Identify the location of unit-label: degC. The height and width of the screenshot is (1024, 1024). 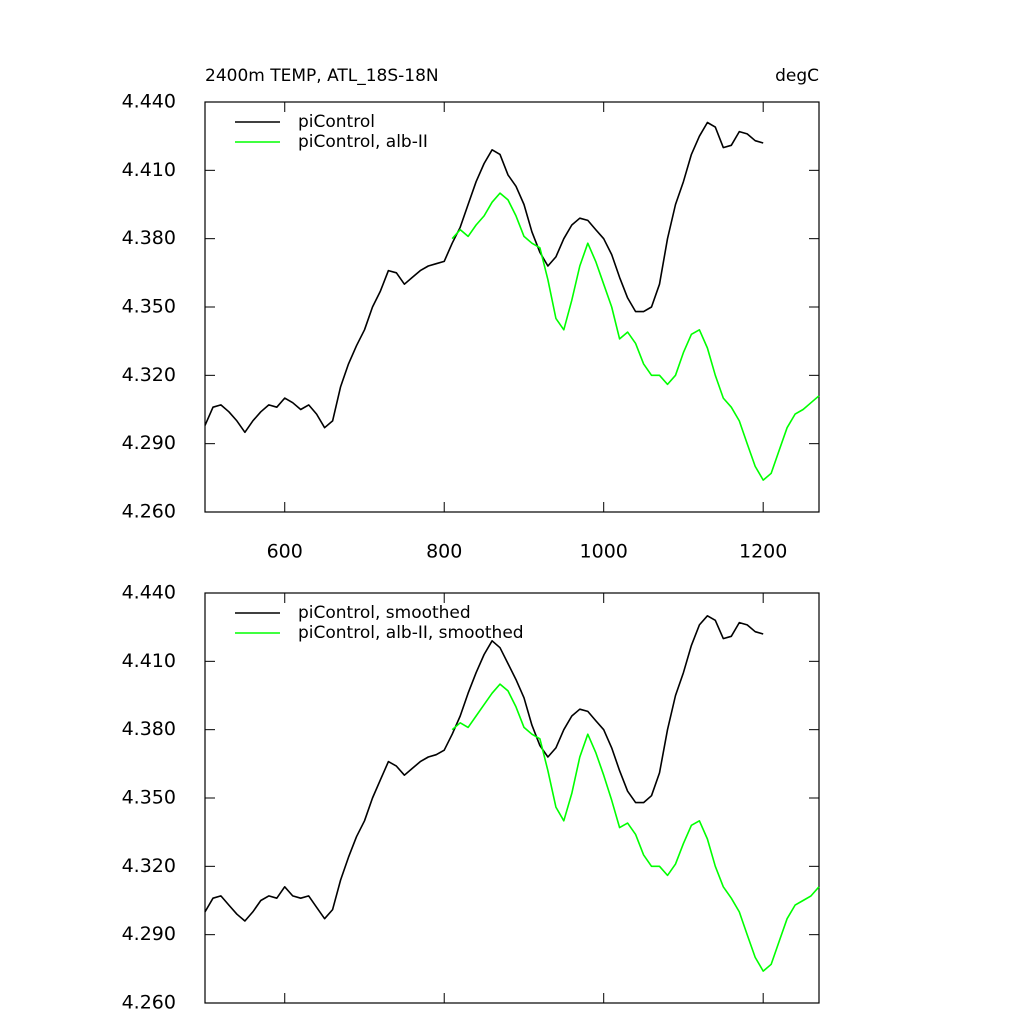
(797, 76).